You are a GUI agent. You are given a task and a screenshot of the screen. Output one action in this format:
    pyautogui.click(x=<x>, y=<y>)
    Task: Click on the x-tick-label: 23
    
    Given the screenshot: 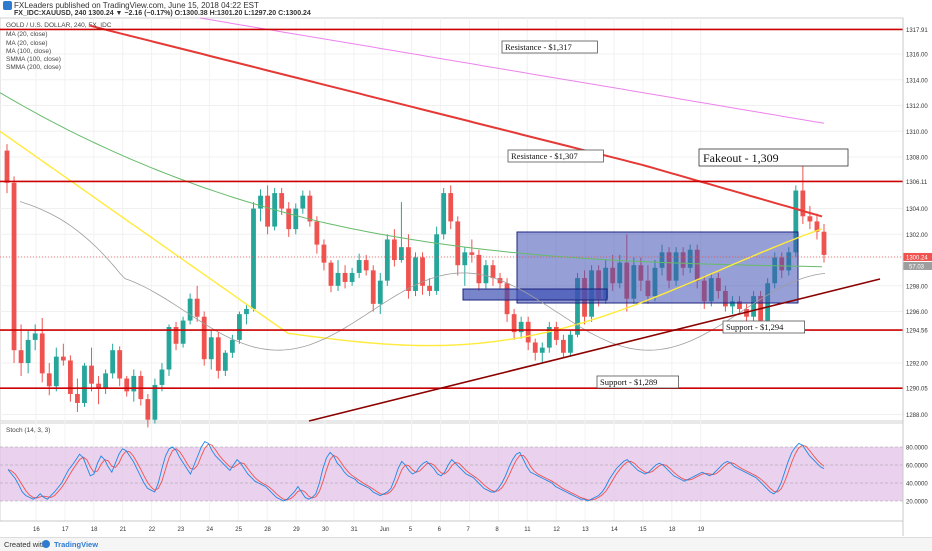 What is the action you would take?
    pyautogui.click(x=181, y=530)
    